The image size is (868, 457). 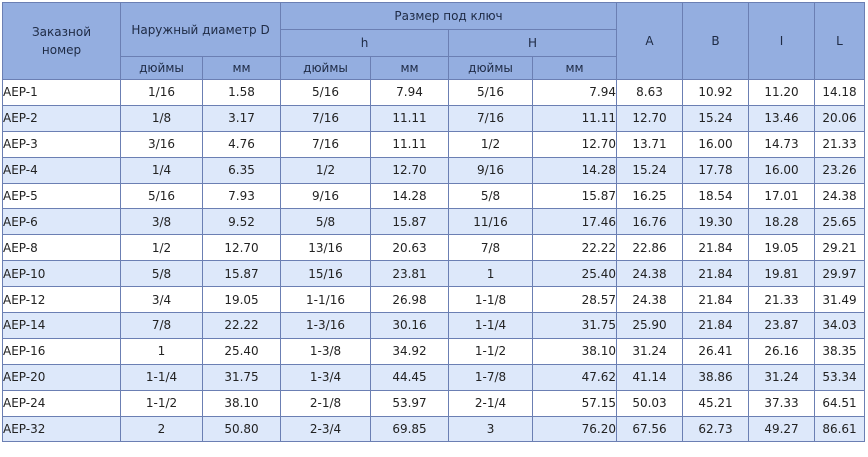 I want to click on cell-h-inches: 1/2, so click(x=326, y=170).